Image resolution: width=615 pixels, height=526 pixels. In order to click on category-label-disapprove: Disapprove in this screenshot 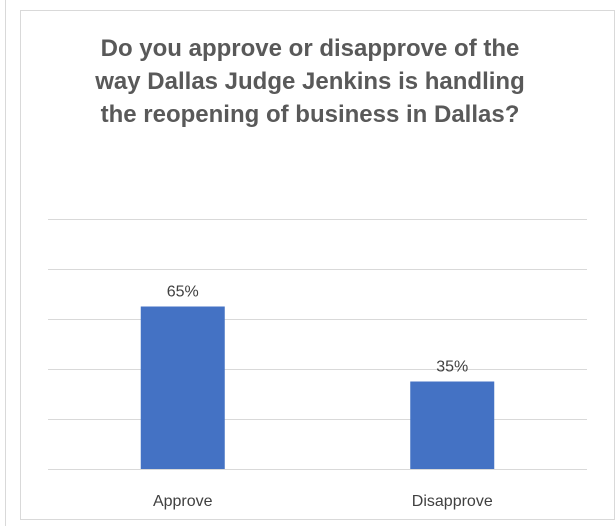, I will do `click(452, 501)`.